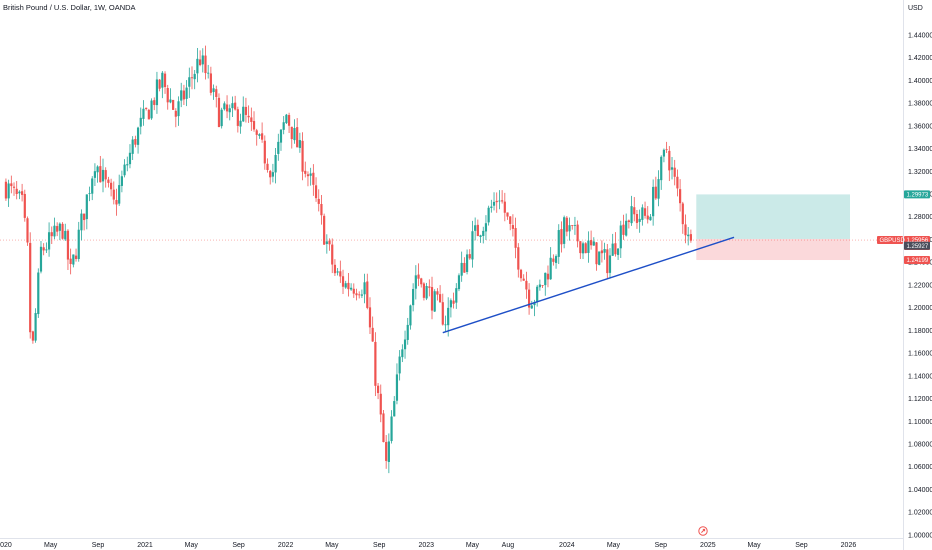  I want to click on target-price-tag-bg, so click(917, 194).